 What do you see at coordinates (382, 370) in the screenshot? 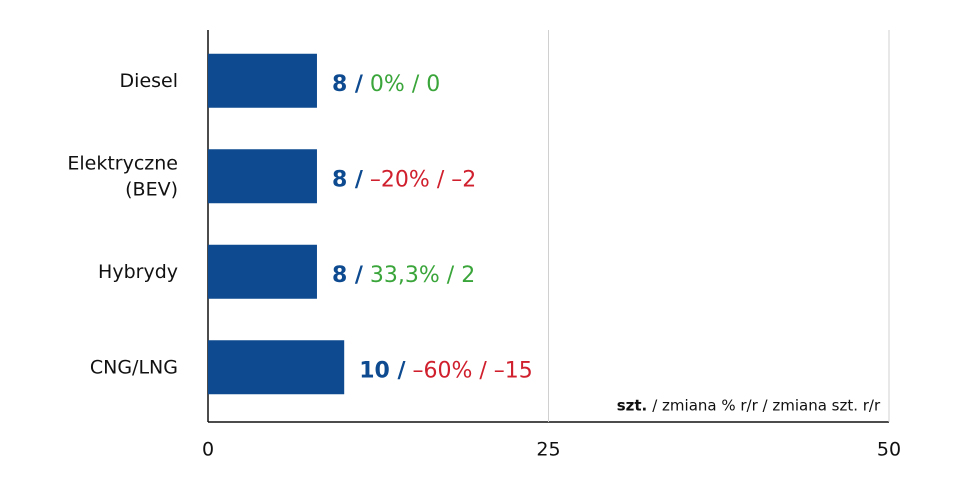
I see `value-label: 10 /` at bounding box center [382, 370].